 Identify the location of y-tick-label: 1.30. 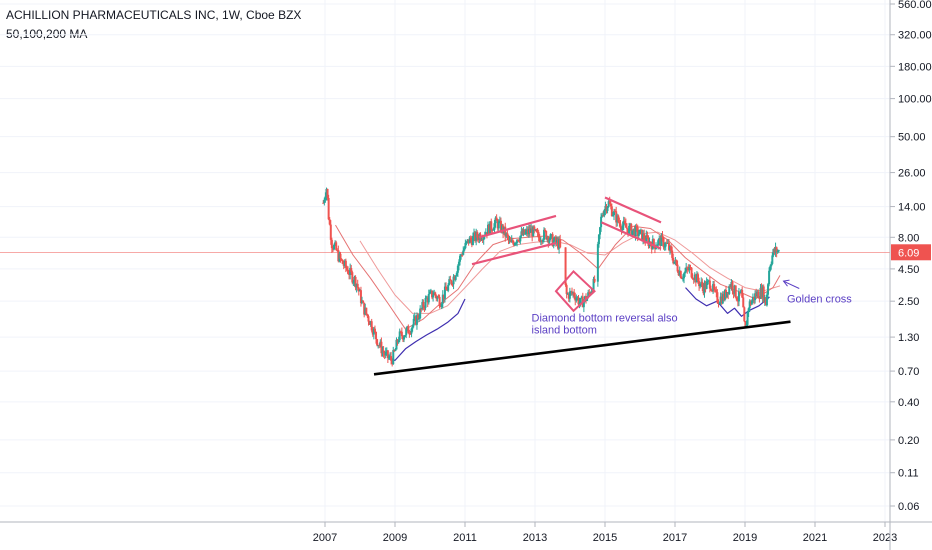
(908, 338).